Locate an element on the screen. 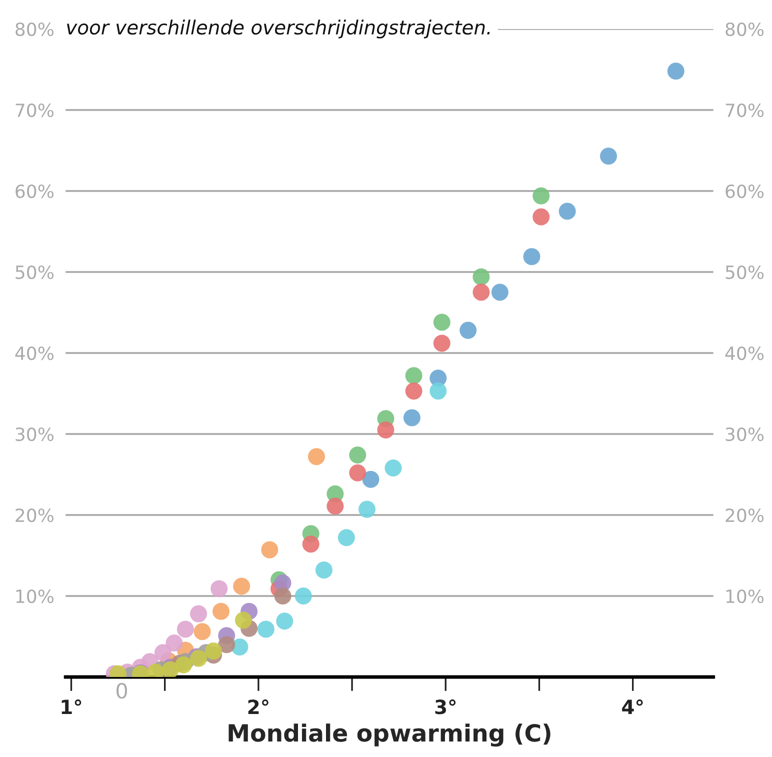 This screenshot has width=772, height=757. y-tick-label: 50% is located at coordinates (35, 272).